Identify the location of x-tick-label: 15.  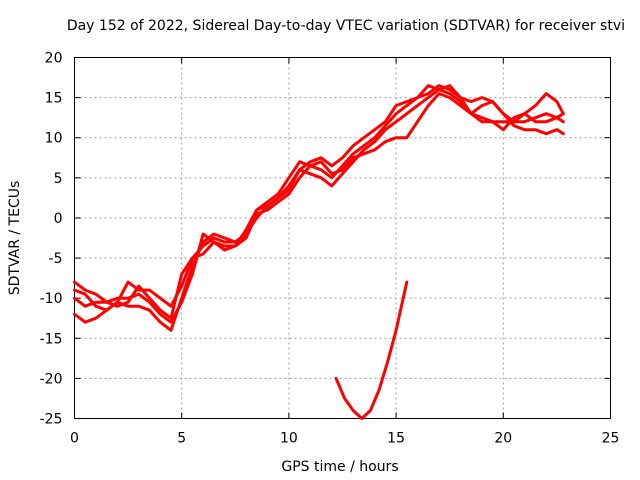
(396, 439).